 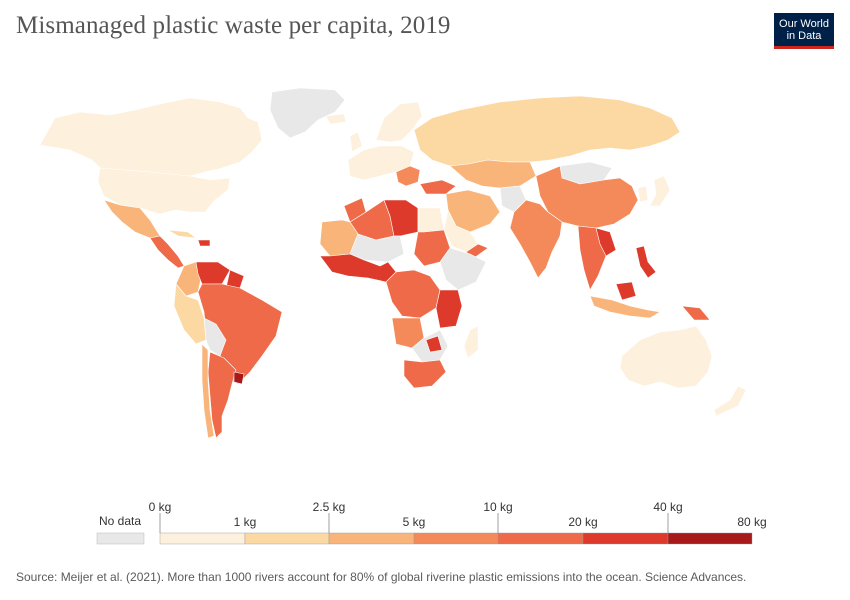 I want to click on region-balkans, so click(x=408, y=176).